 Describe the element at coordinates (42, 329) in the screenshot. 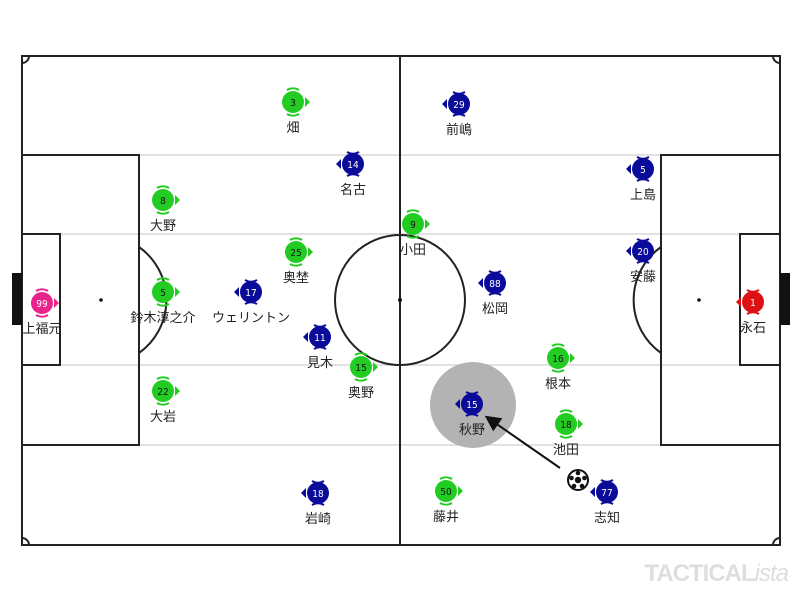

I see `player-name: 上福元` at that location.